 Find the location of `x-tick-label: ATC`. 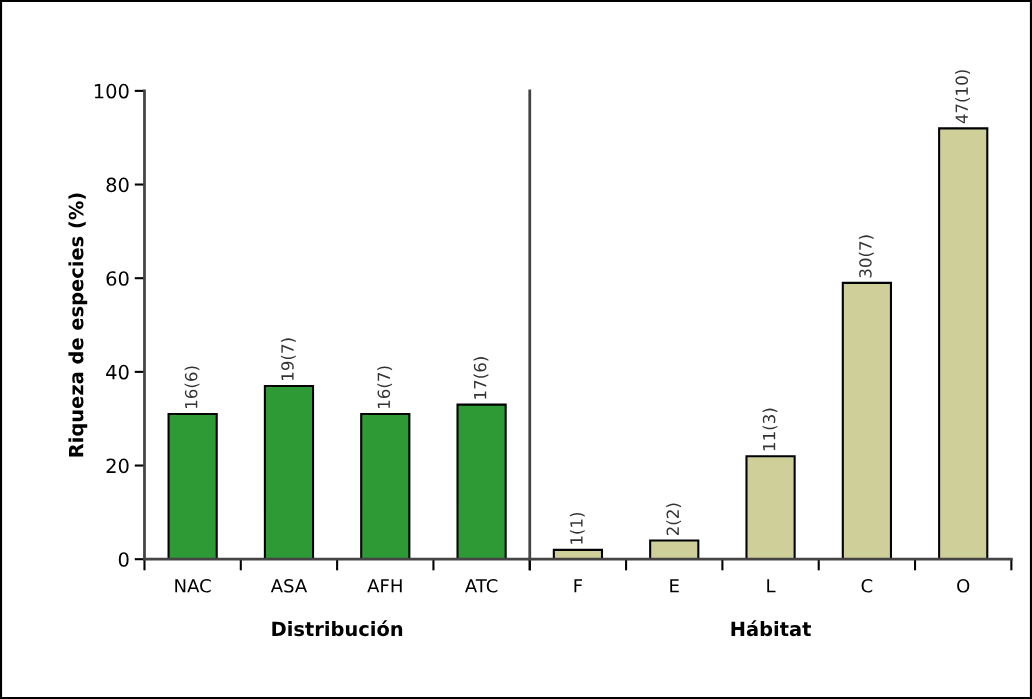

x-tick-label: ATC is located at coordinates (481, 585).